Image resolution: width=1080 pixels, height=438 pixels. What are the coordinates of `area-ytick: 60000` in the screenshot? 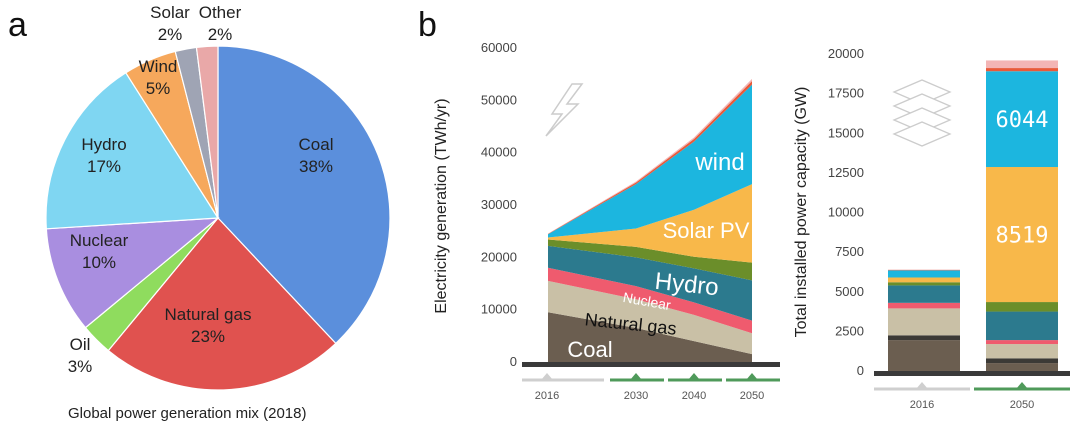 It's located at (499, 47).